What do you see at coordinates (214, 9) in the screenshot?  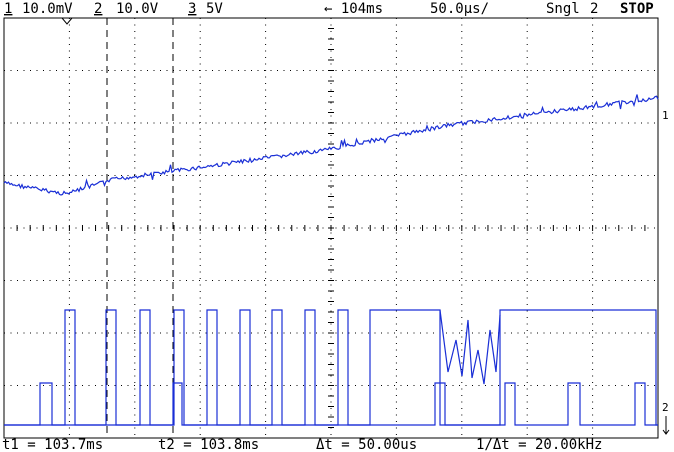 I see `ch3-scale: 5V` at bounding box center [214, 9].